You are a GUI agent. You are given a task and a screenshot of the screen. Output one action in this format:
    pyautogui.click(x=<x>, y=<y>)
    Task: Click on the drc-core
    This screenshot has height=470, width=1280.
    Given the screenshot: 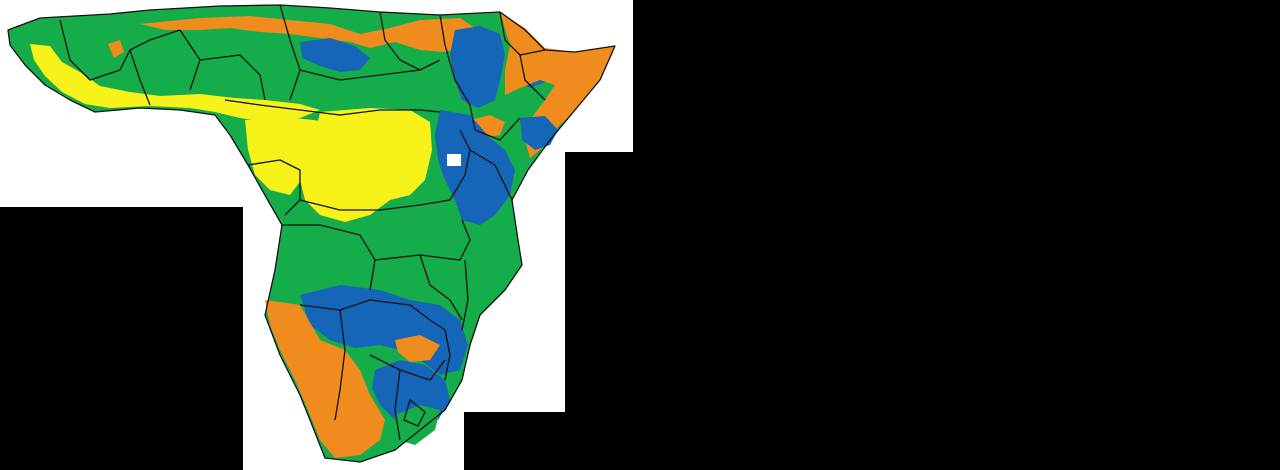 What is the action you would take?
    pyautogui.click(x=366, y=165)
    